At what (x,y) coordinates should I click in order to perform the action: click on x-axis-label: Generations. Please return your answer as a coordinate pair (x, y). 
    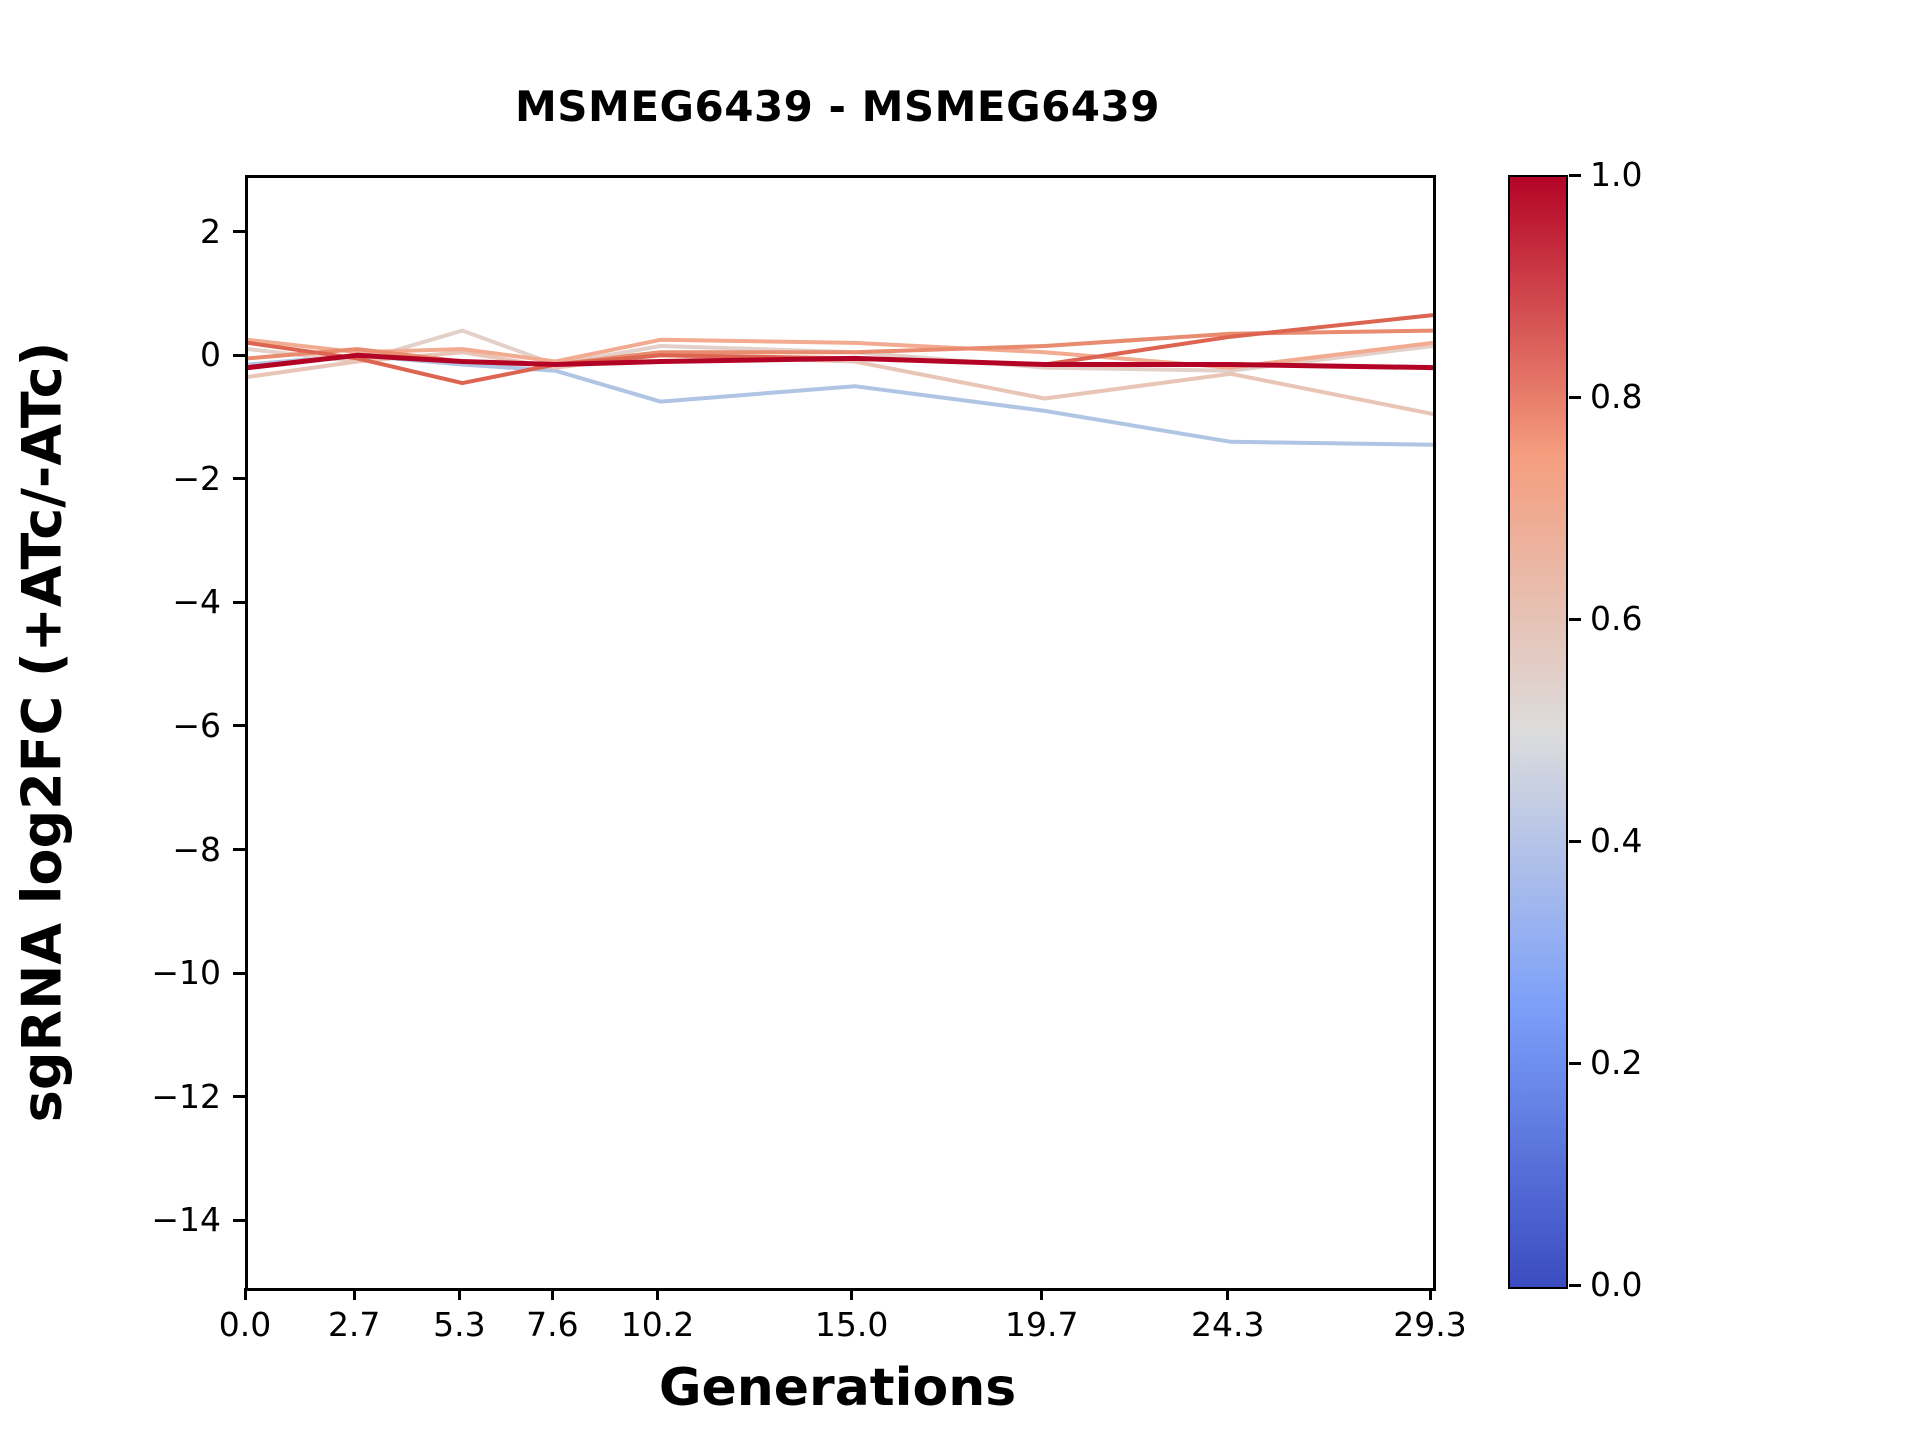
    Looking at the image, I should click on (837, 1388).